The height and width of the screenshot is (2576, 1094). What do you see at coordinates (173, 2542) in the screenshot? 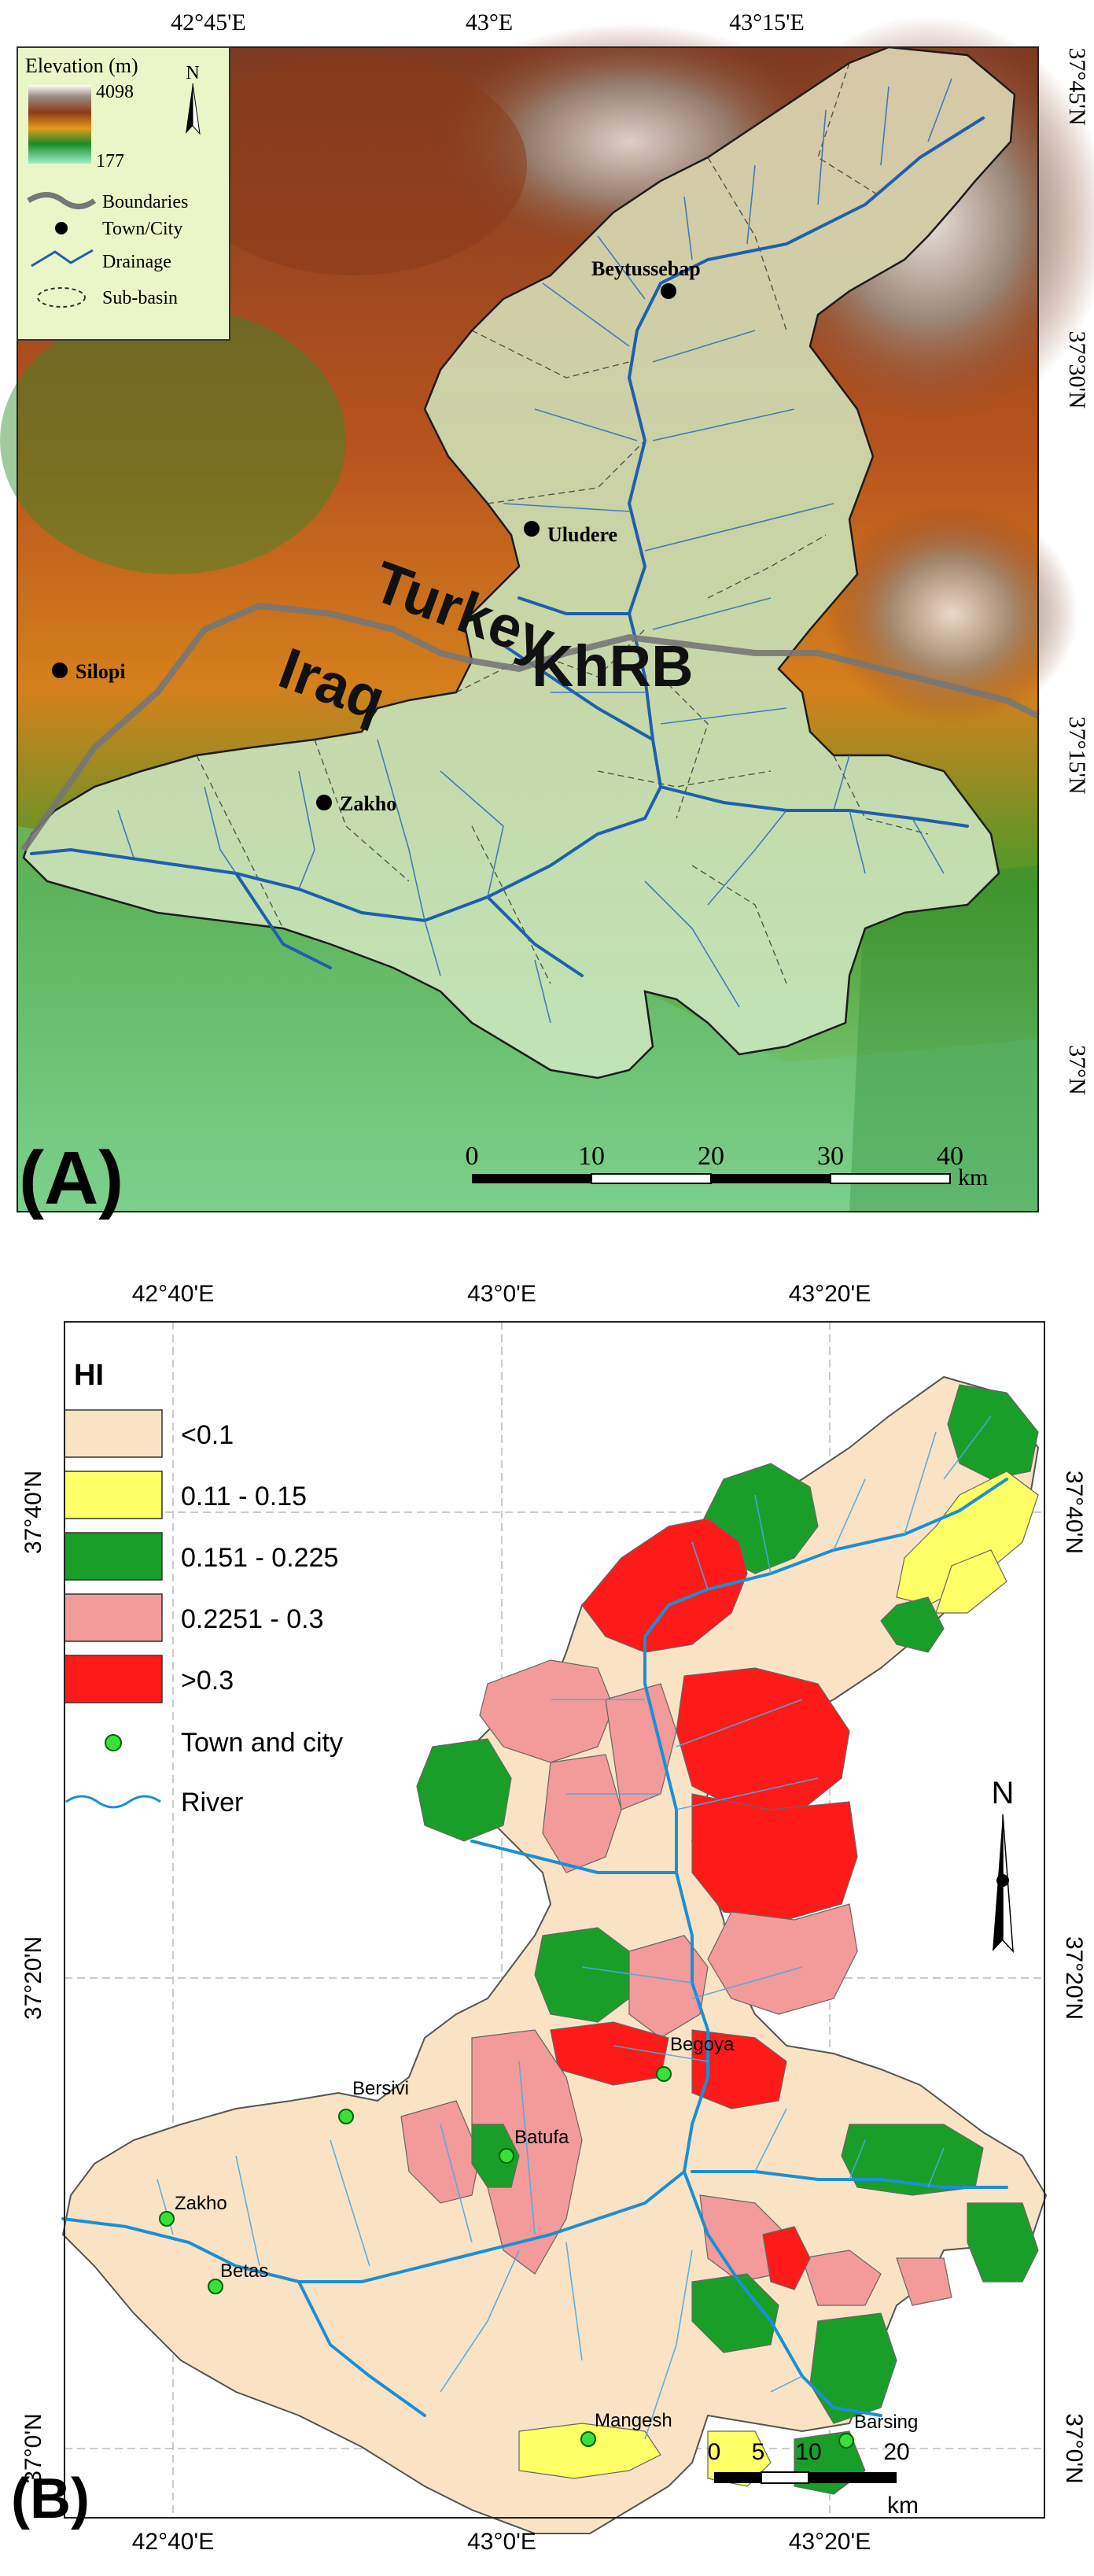
I see `b-bottom-tick-1: 42°40'E` at bounding box center [173, 2542].